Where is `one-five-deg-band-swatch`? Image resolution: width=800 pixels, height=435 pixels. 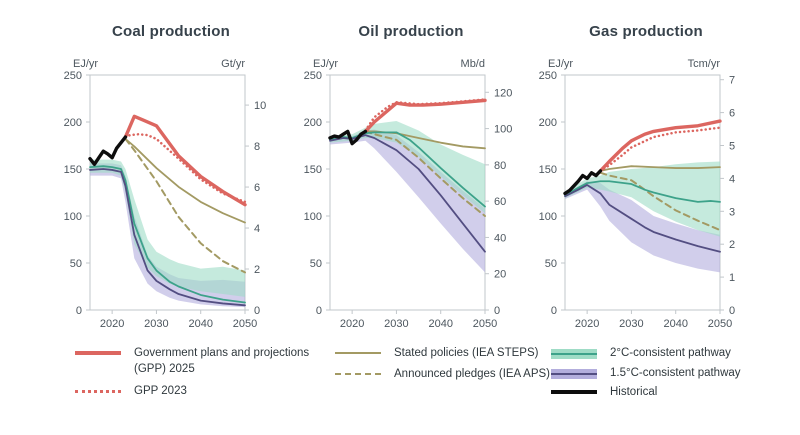 one-five-deg-band-swatch is located at coordinates (574, 373).